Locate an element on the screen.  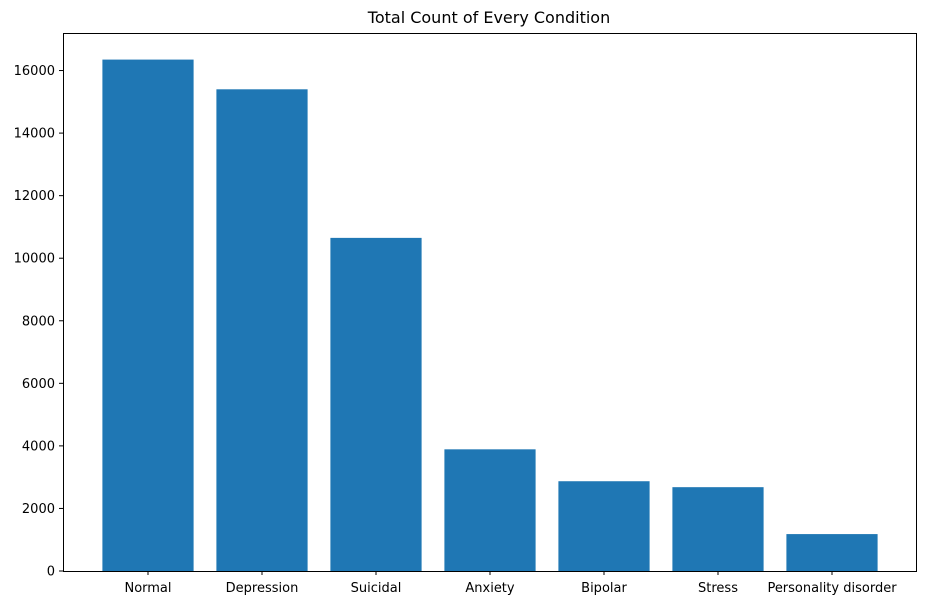
bar-anxiety is located at coordinates (490, 510).